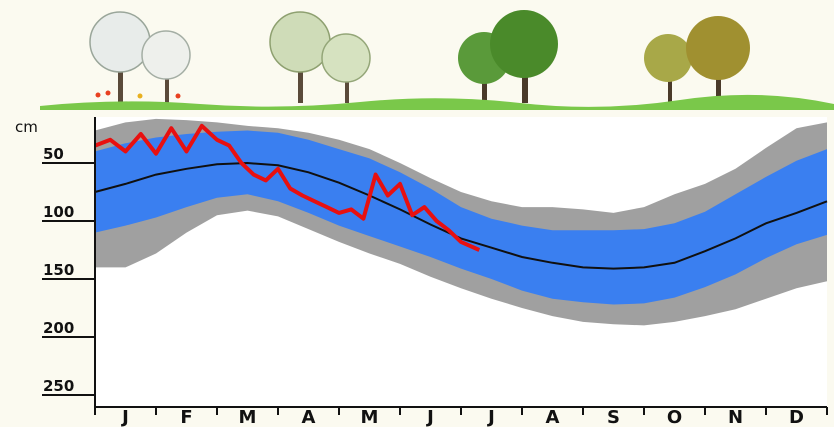 The height and width of the screenshot is (427, 834). I want to click on y-axis-unit: cm, so click(26, 127).